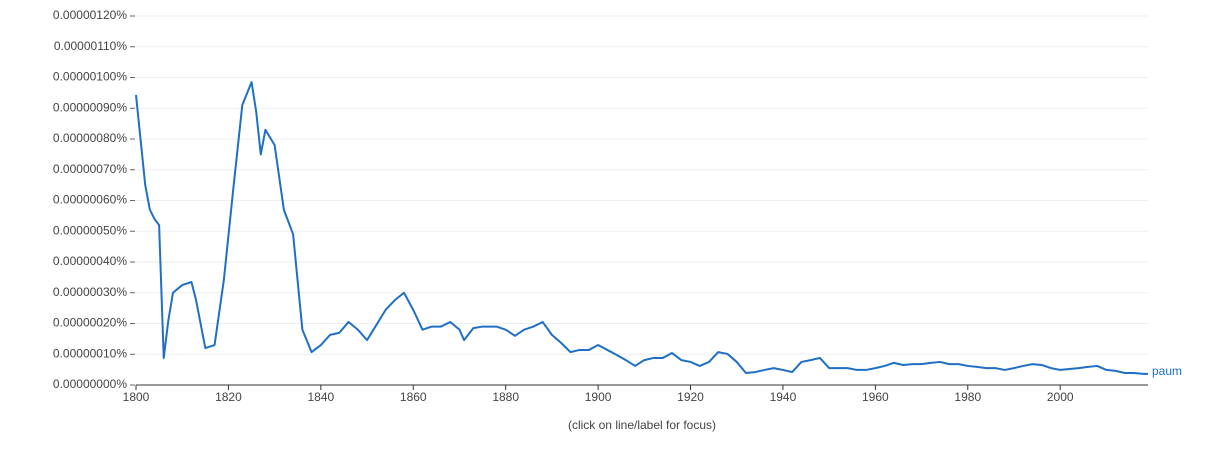 Image resolution: width=1232 pixels, height=458 pixels. Describe the element at coordinates (505, 397) in the screenshot. I see `x-tick-label: 1880` at that location.